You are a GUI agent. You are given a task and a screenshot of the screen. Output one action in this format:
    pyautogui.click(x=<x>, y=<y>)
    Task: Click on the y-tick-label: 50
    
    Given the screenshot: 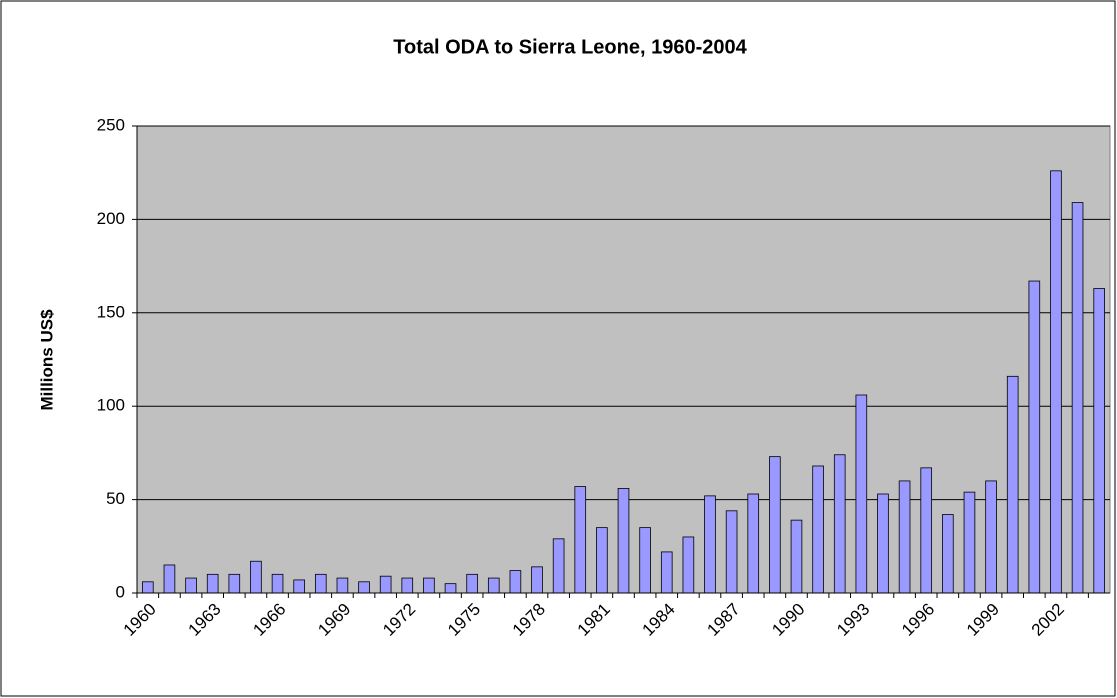 What is the action you would take?
    pyautogui.click(x=115, y=498)
    